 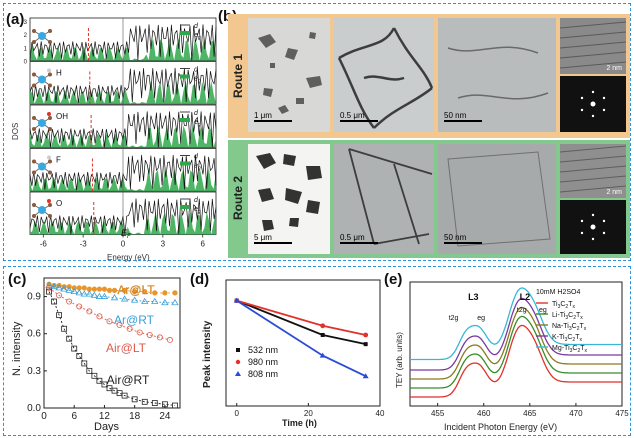 What do you see at coordinates (522, 310) in the screenshot?
I see `t2g-l2-label: t2g` at bounding box center [522, 310].